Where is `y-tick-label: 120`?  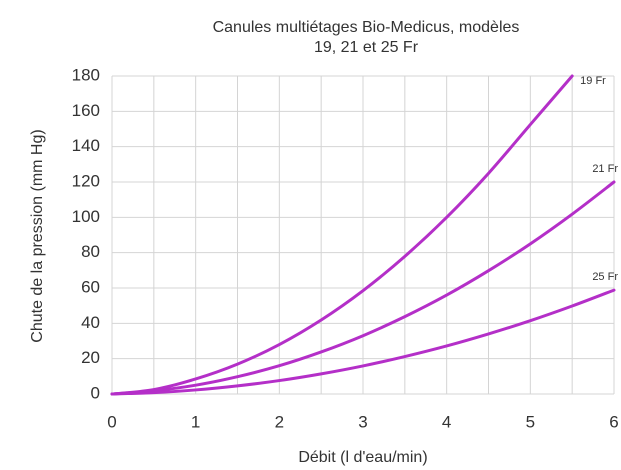 y-tick-label: 120 is located at coordinates (86, 180).